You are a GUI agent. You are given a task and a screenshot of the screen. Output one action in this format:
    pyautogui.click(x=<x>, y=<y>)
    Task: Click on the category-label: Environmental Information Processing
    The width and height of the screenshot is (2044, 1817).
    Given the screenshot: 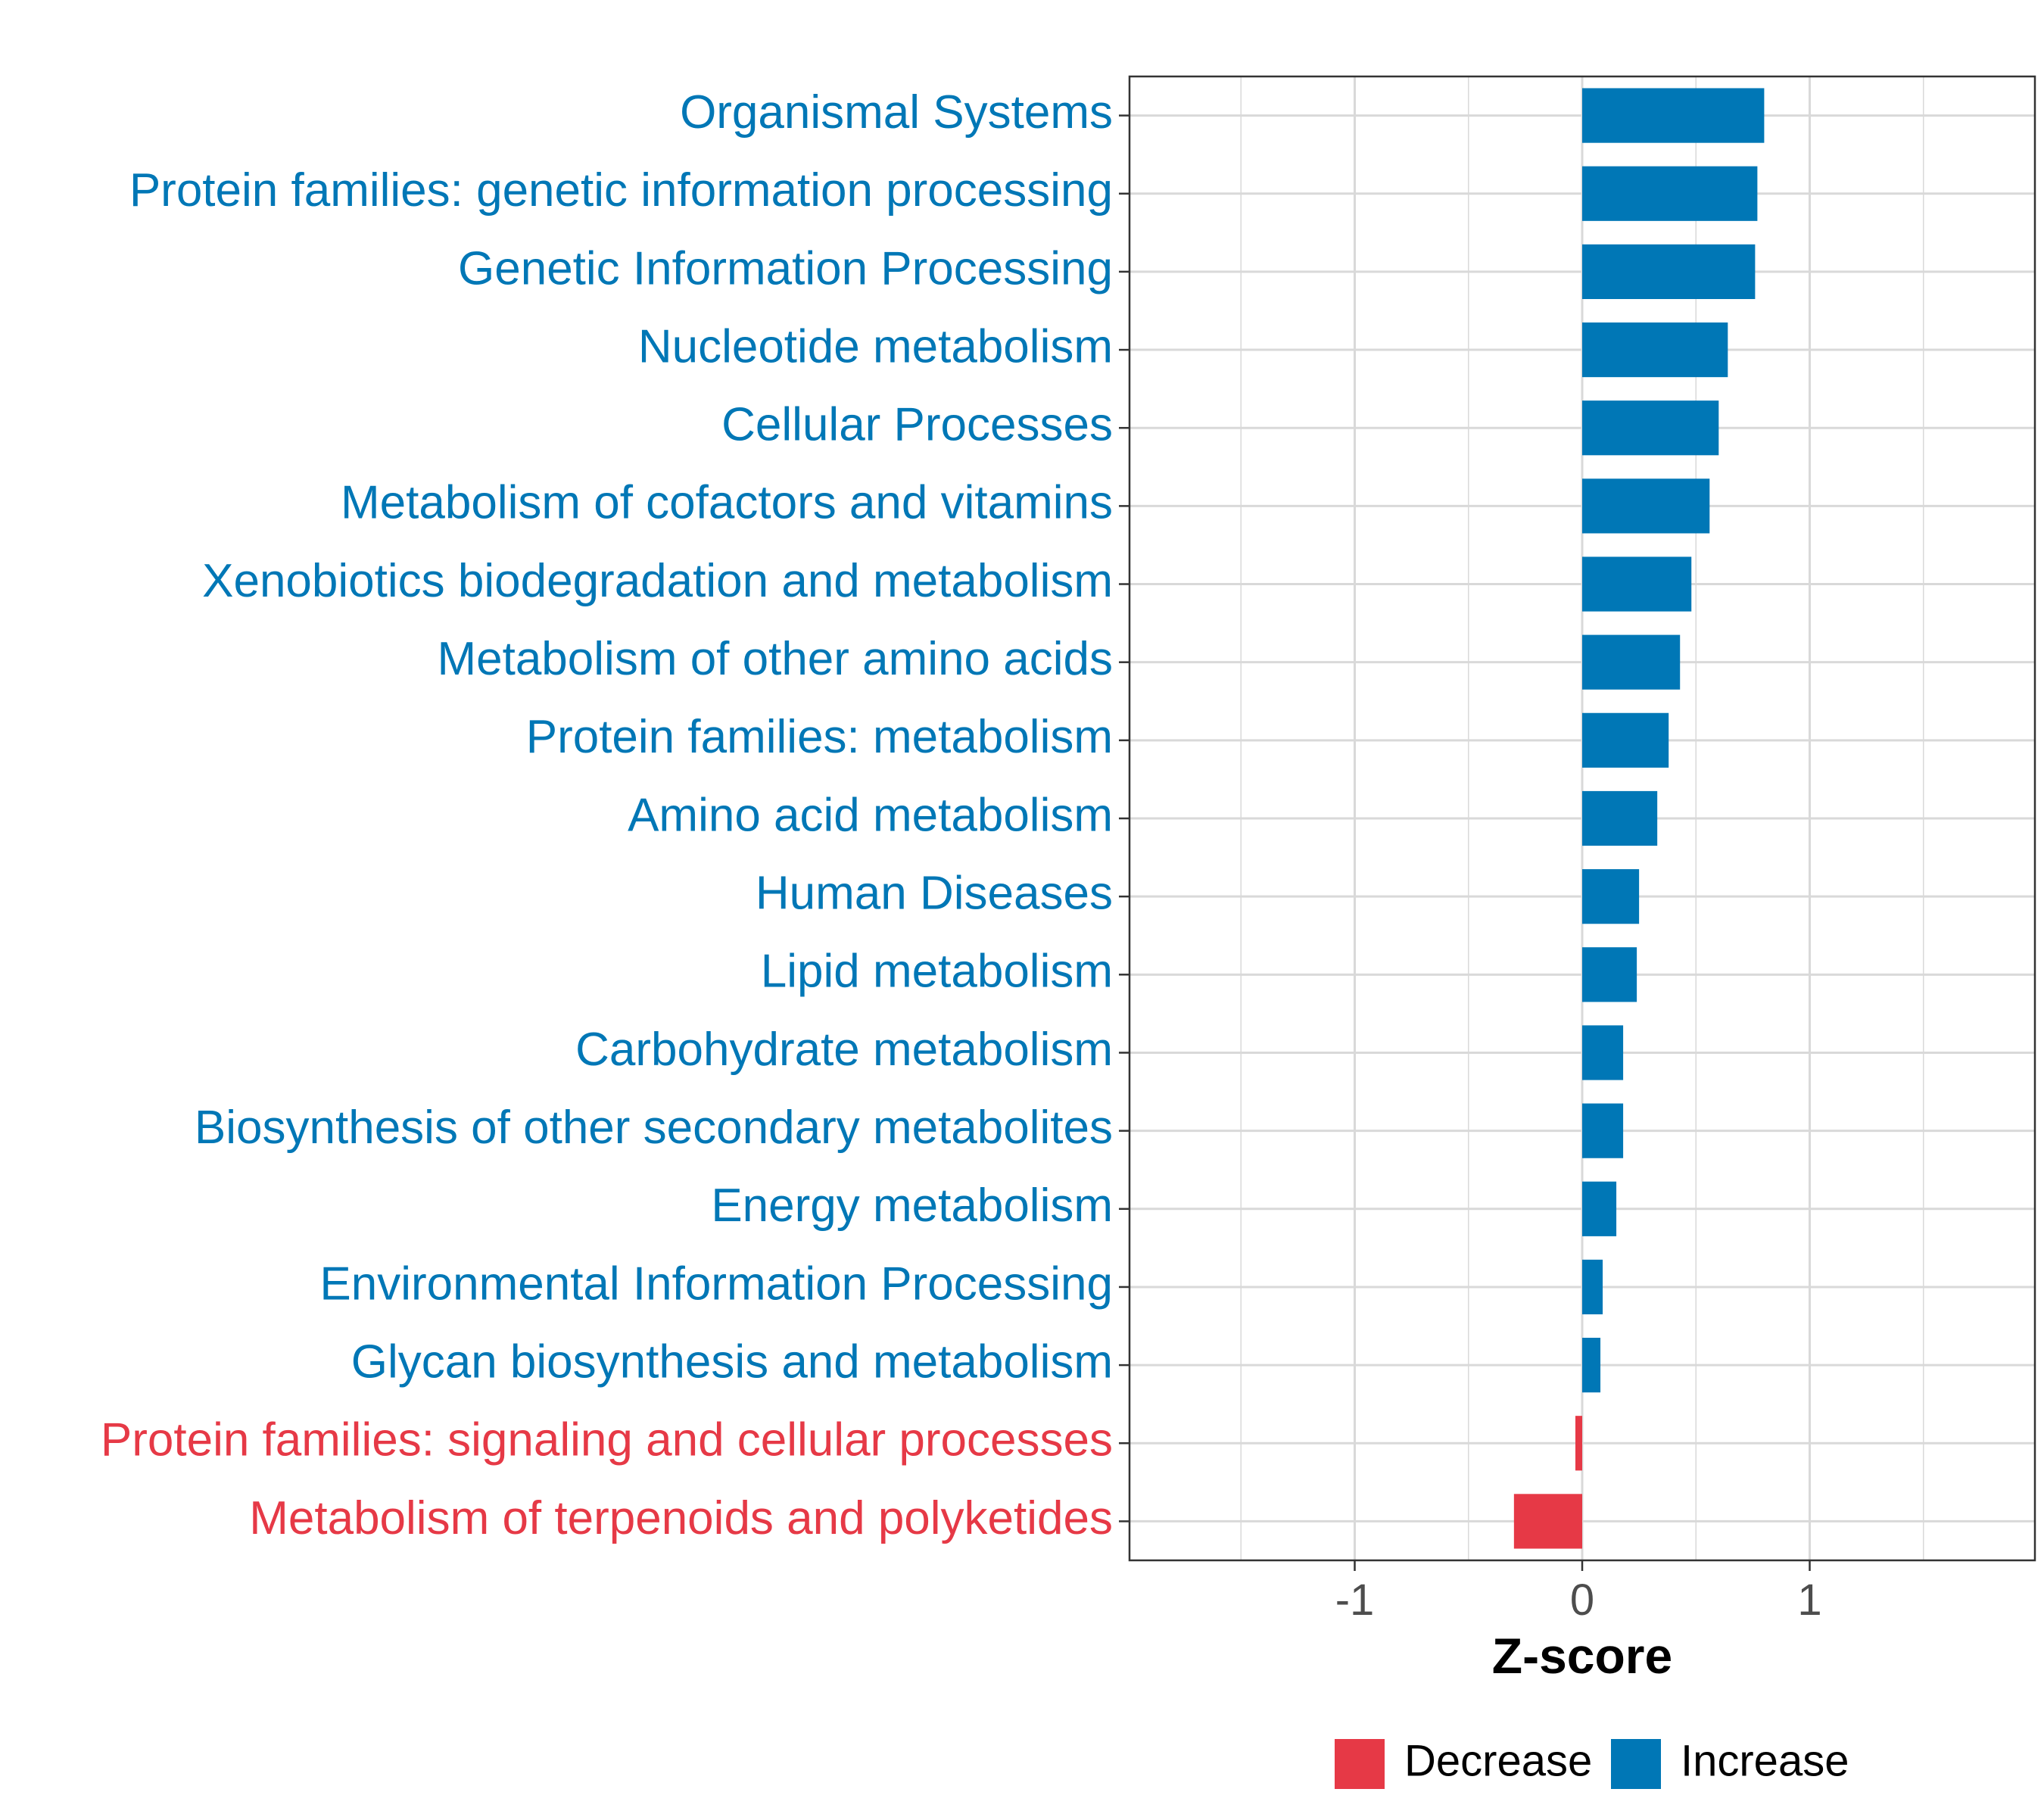 What is the action you would take?
    pyautogui.click(x=716, y=1284)
    